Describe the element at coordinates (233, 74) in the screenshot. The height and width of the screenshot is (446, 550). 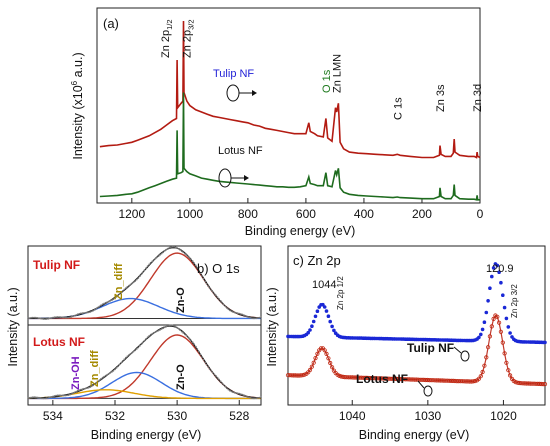
I see `legend-tulip-label: Tulip NF` at that location.